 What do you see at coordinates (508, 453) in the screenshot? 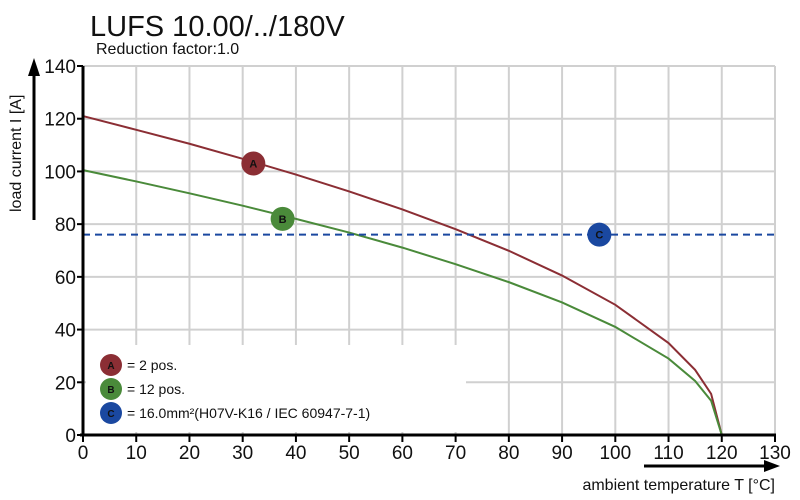
I see `x-tick-label: 80` at bounding box center [508, 453].